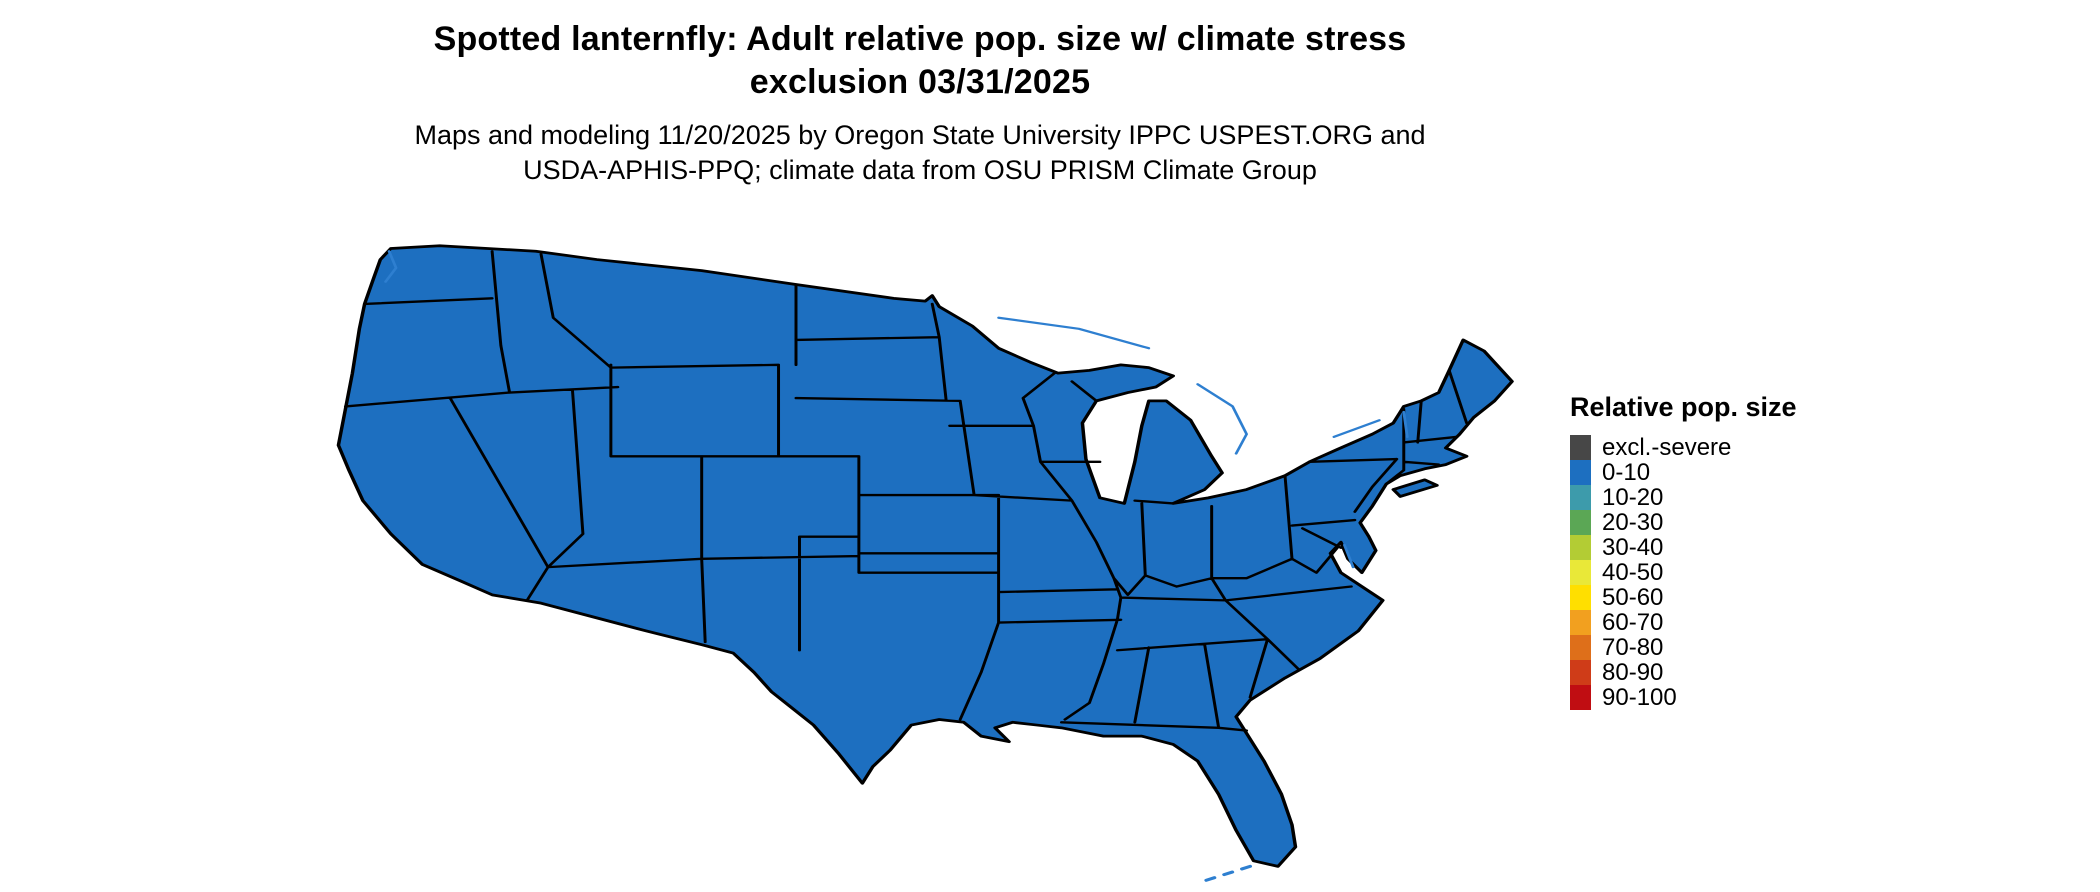 Image resolution: width=2100 pixels, height=892 pixels. Describe the element at coordinates (1633, 547) in the screenshot. I see `legend-label: 30-40` at that location.